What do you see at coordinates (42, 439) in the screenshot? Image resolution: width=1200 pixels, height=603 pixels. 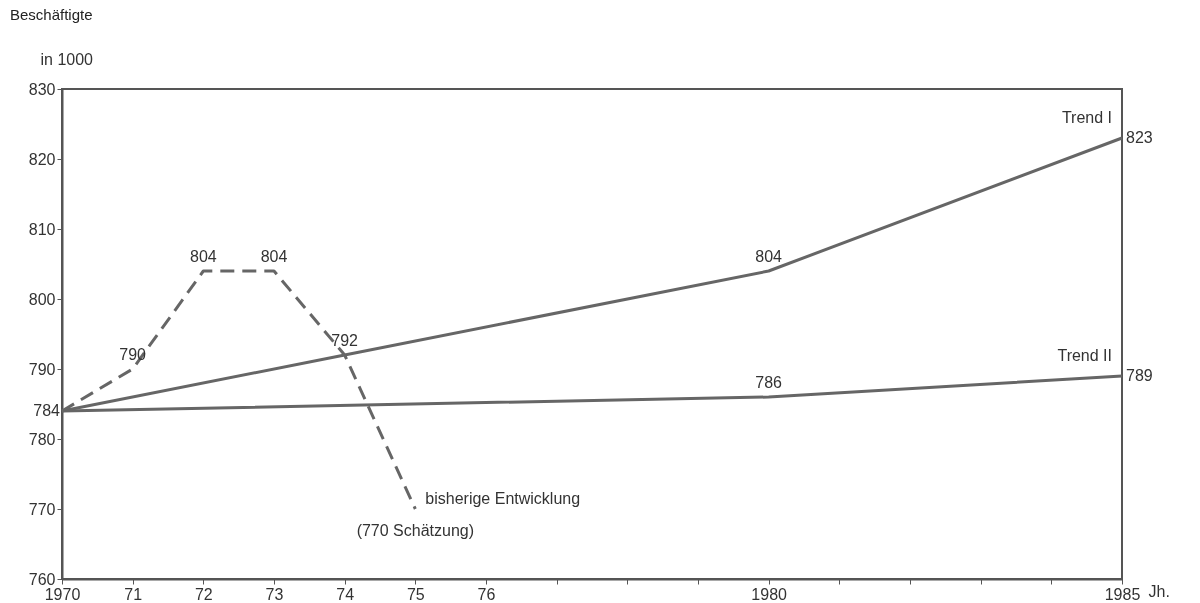 I see `y-tick-label: 780` at bounding box center [42, 439].